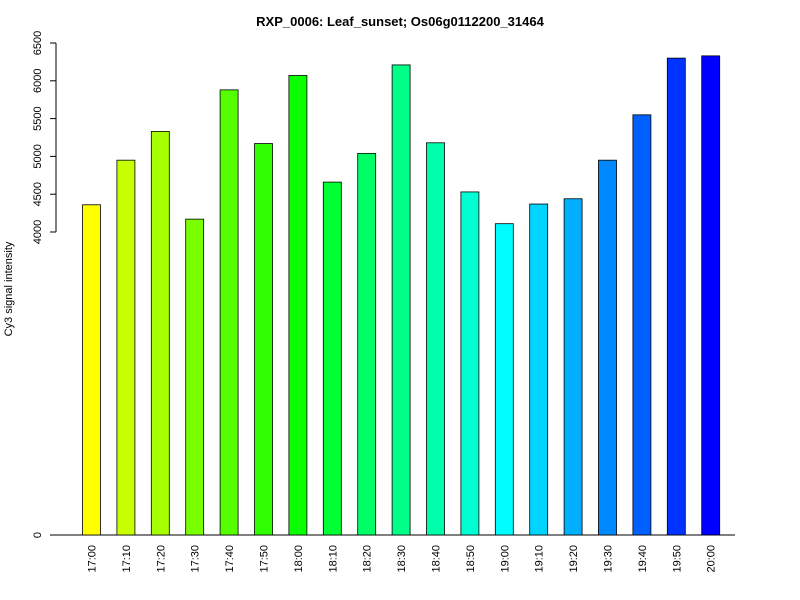  Describe the element at coordinates (505, 559) in the screenshot. I see `x-tick-label: 19:00` at that location.